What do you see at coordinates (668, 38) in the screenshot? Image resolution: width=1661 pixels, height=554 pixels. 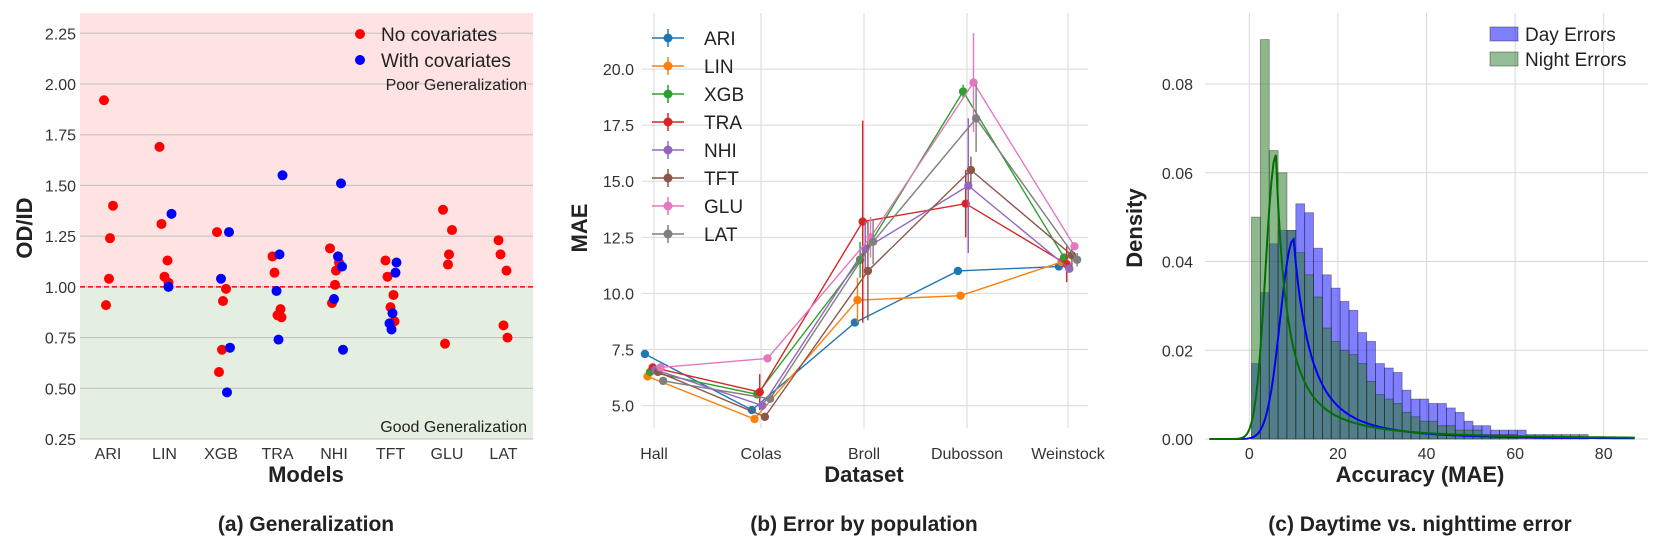 I see `legend-marker-ari` at bounding box center [668, 38].